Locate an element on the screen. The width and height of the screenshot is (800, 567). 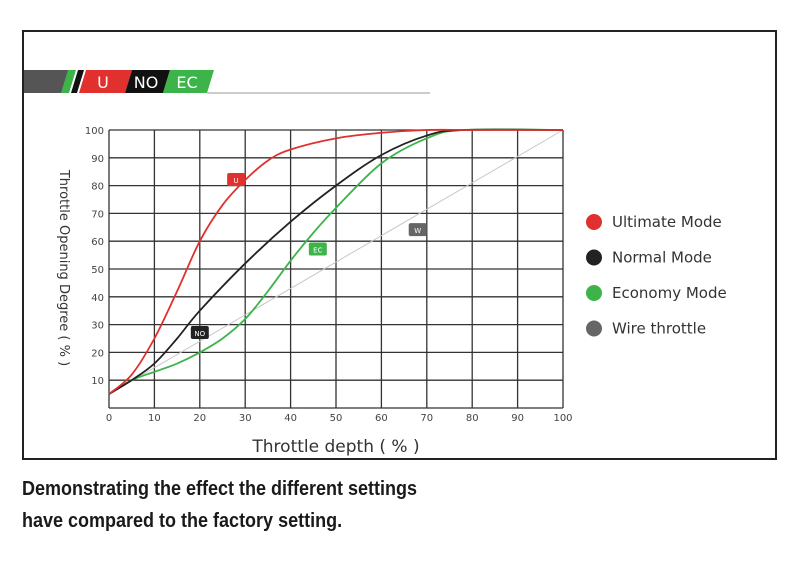
y-tick-label: 40 is located at coordinates (97, 298).